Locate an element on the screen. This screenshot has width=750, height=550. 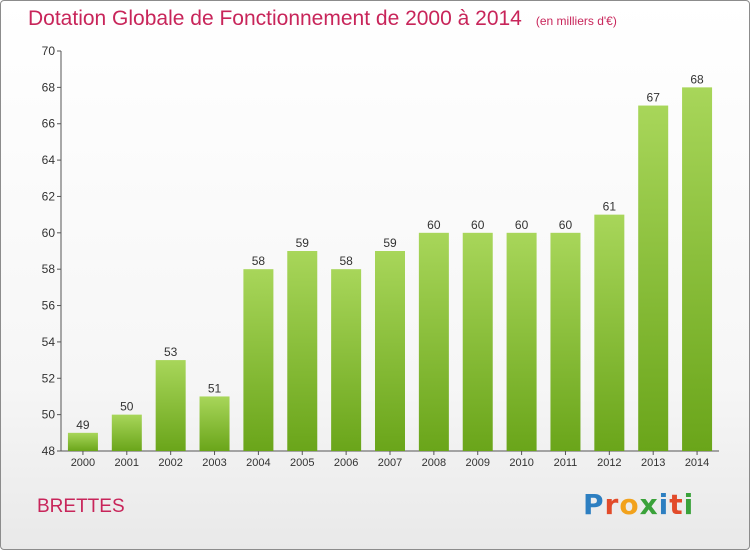
y-tick-label: 66 is located at coordinates (49, 124).